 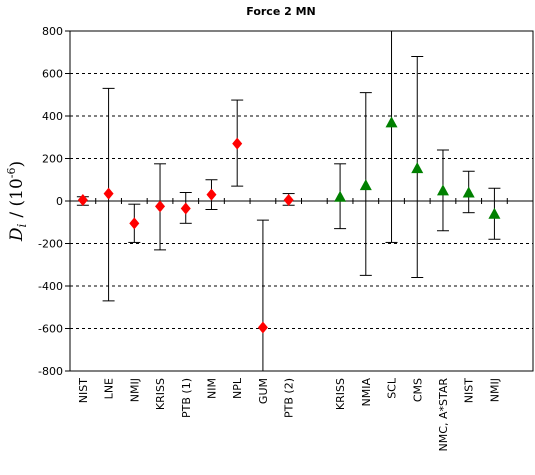 What do you see at coordinates (281, 11) in the screenshot?
I see `chart-title: Force 2 MN` at bounding box center [281, 11].